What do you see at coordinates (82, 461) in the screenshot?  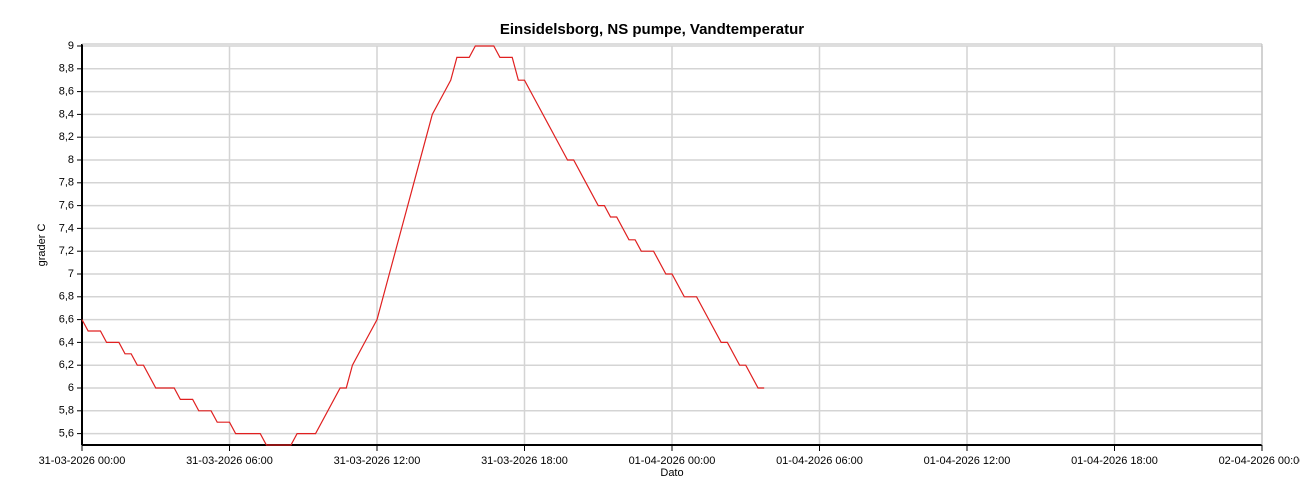 I see `x-tick-label: 31-03-2026 00:00` at bounding box center [82, 461].